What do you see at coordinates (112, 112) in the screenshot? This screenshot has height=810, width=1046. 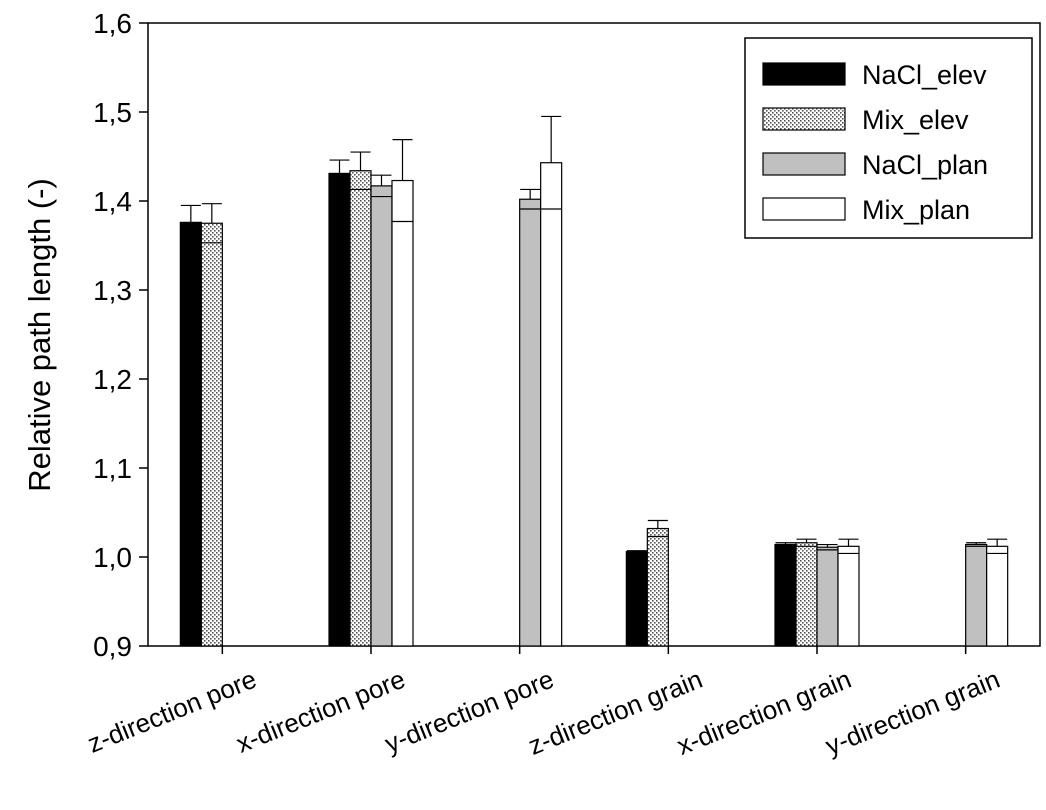 I see `y-tick-label: 1,5` at bounding box center [112, 112].